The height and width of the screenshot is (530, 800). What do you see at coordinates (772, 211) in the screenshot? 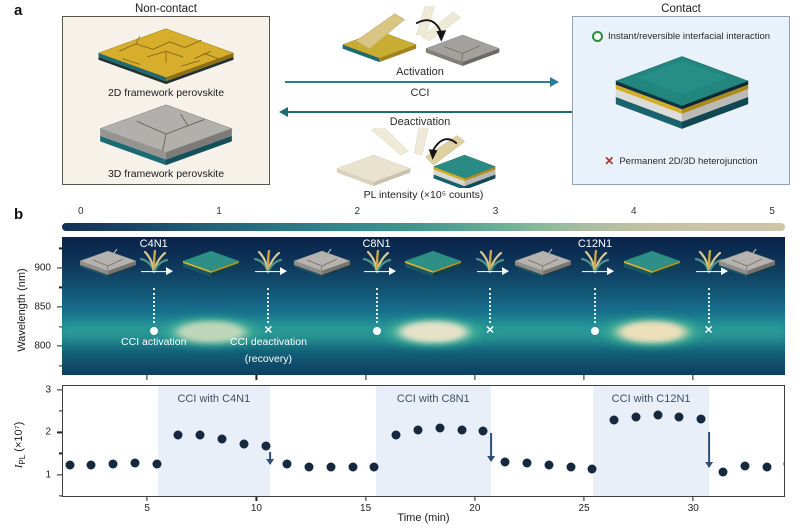
I see `colorbar-tick-label: 5` at bounding box center [772, 211].